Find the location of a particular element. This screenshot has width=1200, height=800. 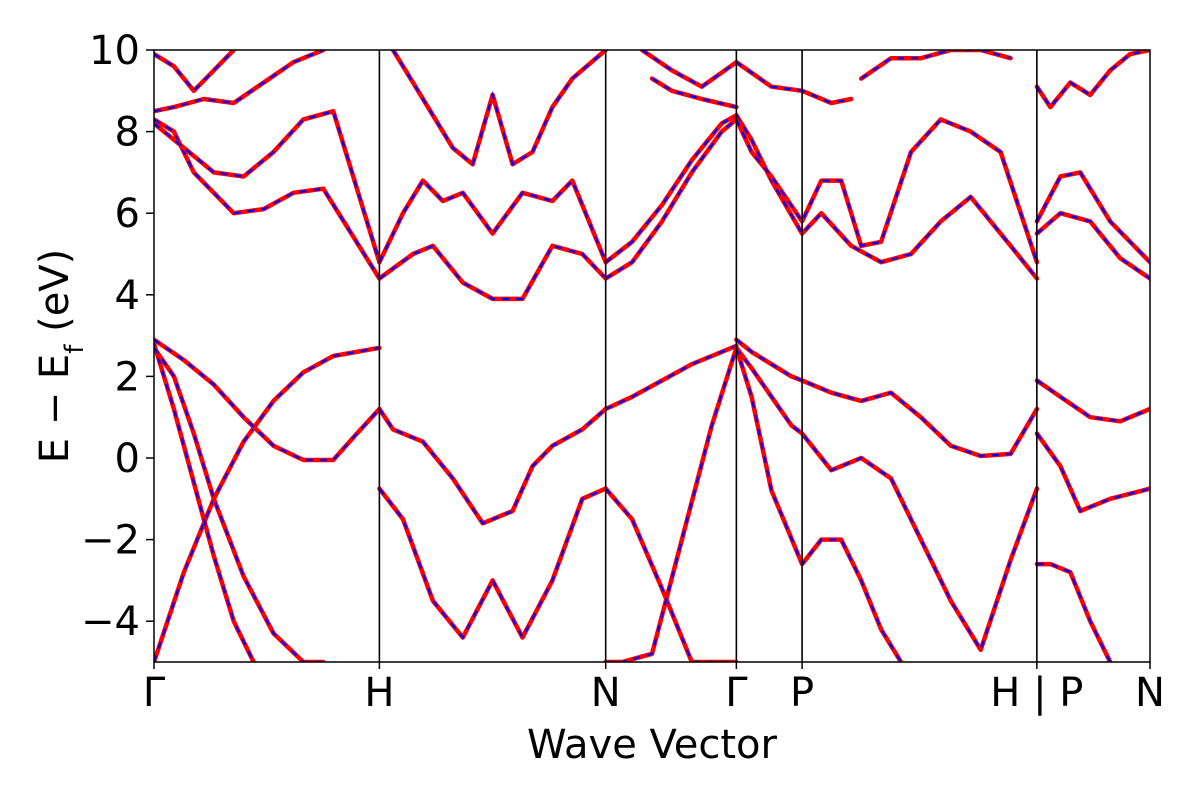

band-27-dashed is located at coordinates (194, 71).